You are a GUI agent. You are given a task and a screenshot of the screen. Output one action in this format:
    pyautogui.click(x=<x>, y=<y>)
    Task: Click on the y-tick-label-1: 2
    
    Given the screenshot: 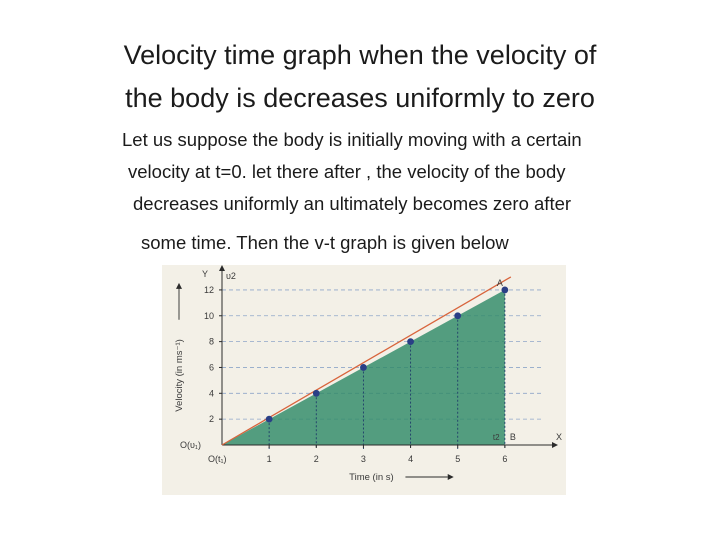 What is the action you would take?
    pyautogui.click(x=211, y=419)
    